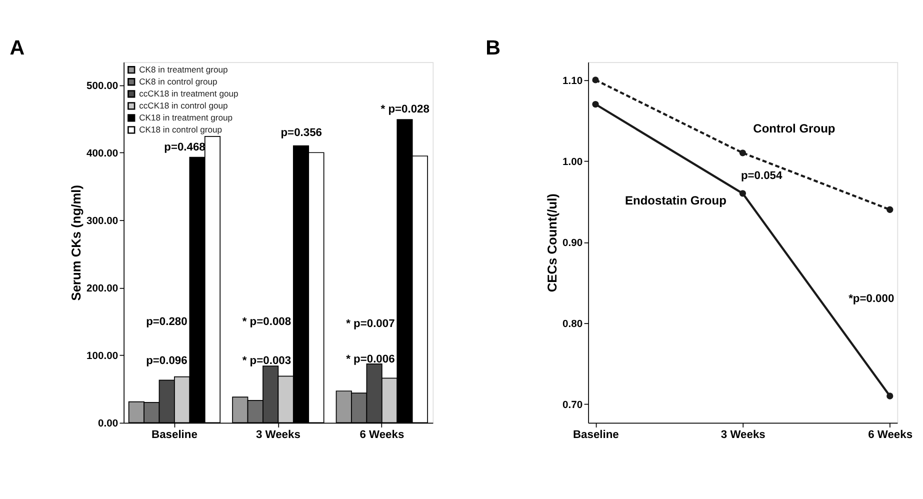 This screenshot has width=923, height=499. I want to click on y-tick-label: 1.00, so click(572, 162).